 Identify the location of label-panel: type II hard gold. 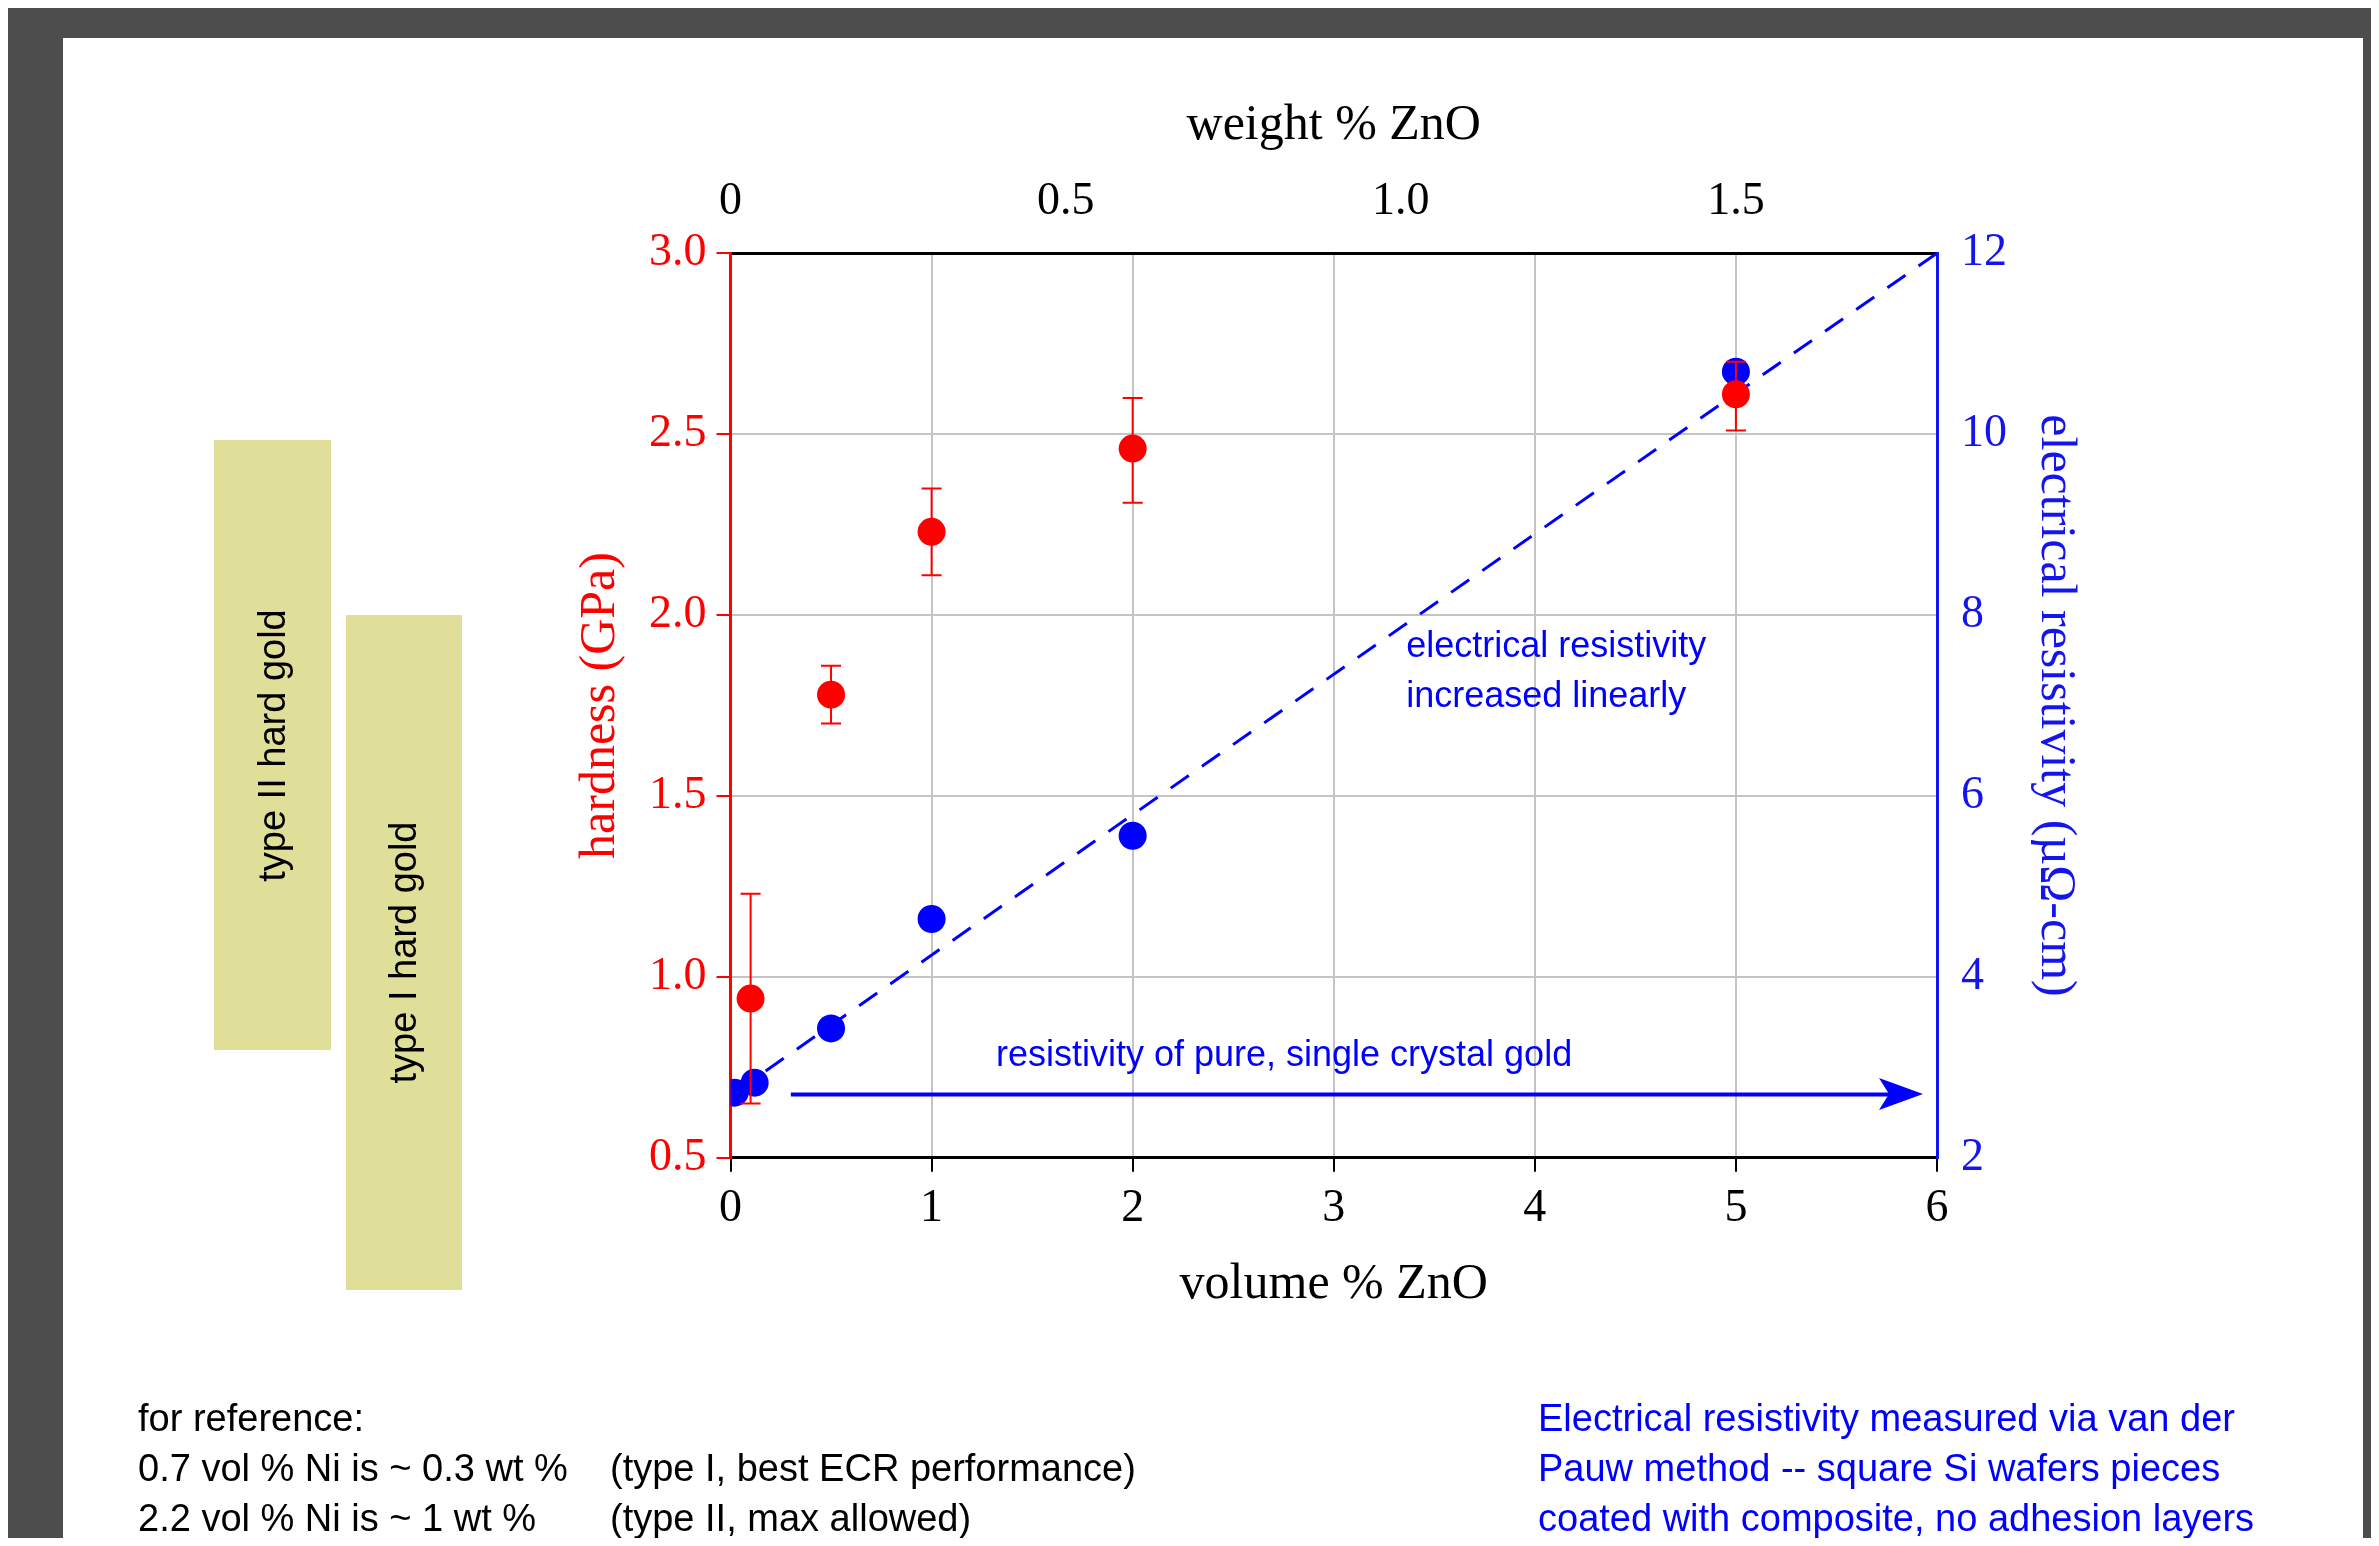
(272, 745).